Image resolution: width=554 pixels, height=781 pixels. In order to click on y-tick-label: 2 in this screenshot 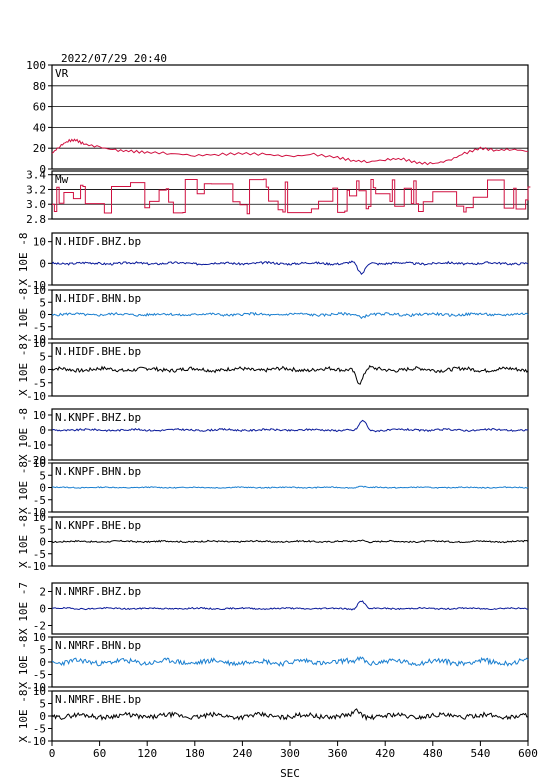, I will do `click(42, 592)`.